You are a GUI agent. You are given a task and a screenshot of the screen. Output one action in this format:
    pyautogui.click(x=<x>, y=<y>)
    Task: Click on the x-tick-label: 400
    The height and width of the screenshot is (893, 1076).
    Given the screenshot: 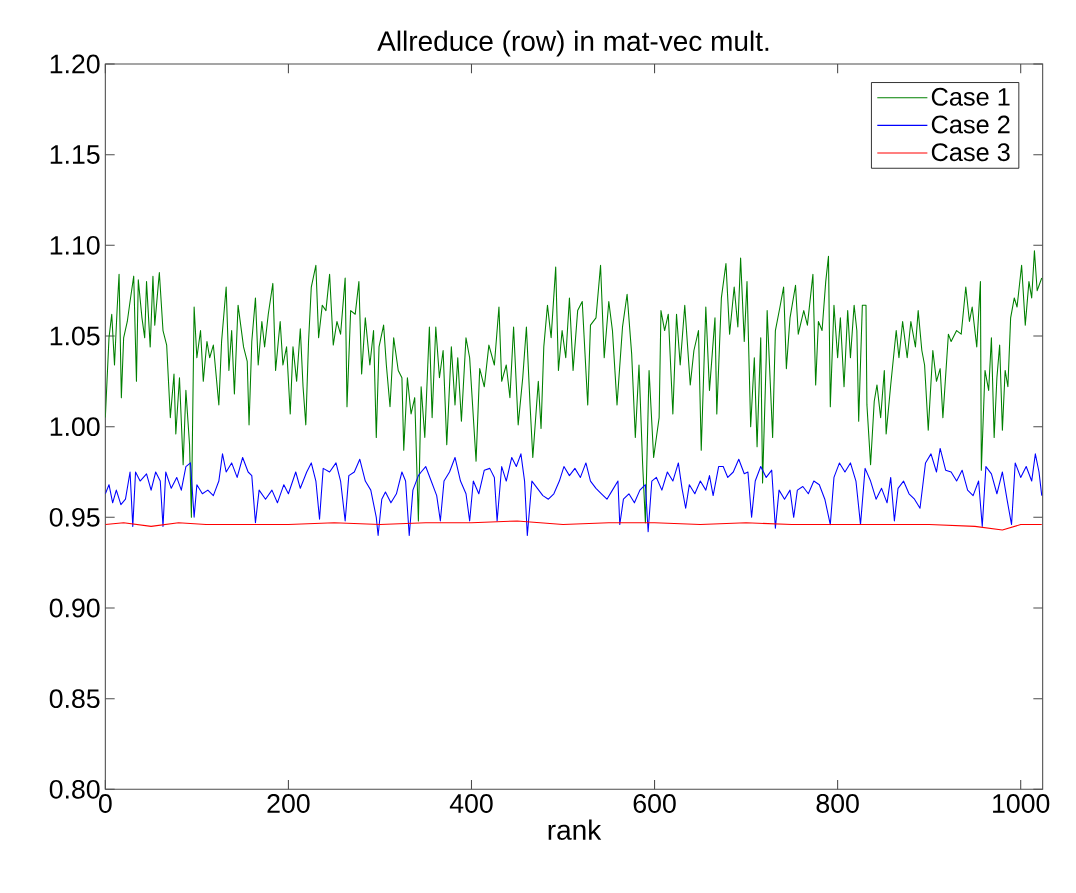 What is the action you would take?
    pyautogui.click(x=471, y=803)
    